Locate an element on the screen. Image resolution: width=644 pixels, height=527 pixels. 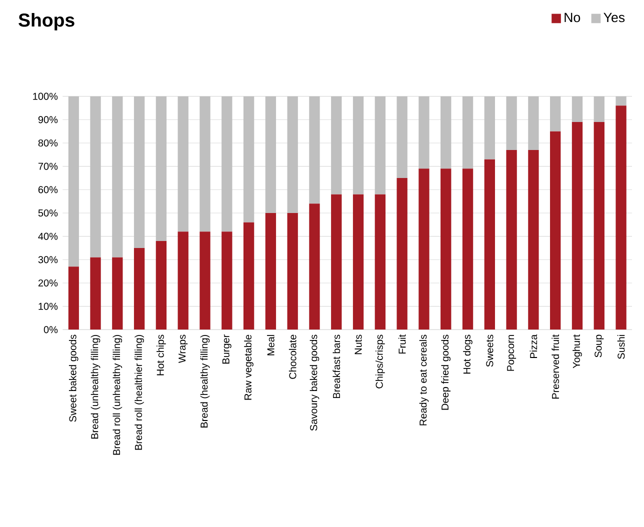
x-tick-label: Meal is located at coordinates (270, 345).